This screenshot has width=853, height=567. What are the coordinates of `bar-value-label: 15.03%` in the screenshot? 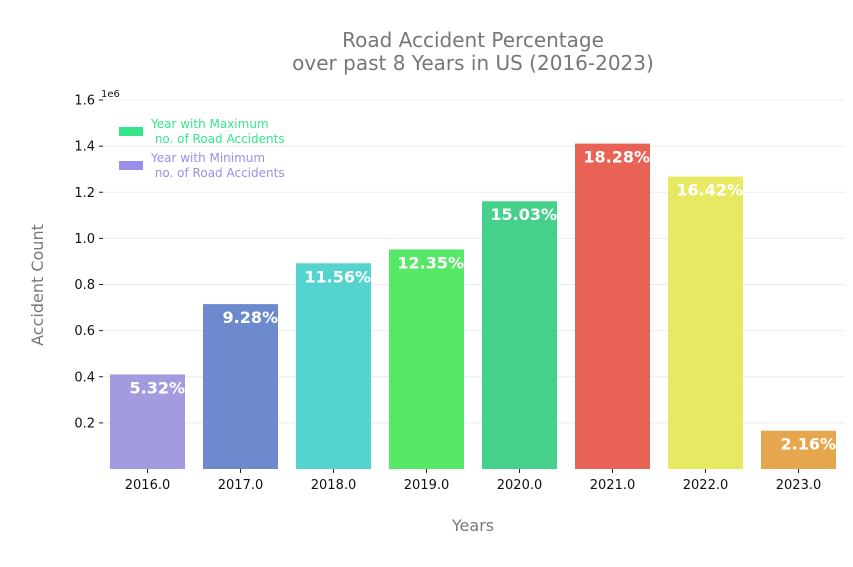 It's located at (523, 214).